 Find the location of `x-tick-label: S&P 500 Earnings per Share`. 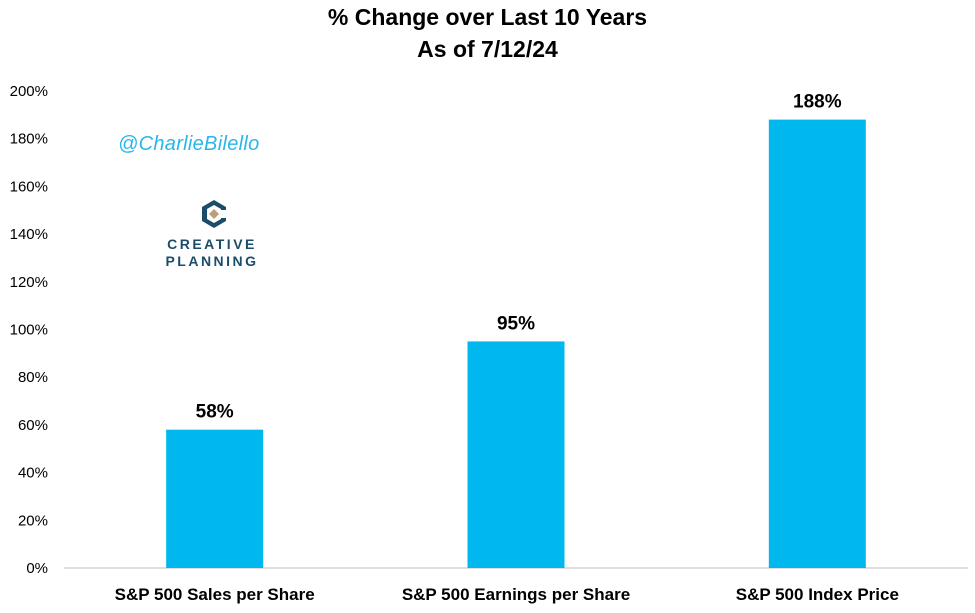

x-tick-label: S&P 500 Earnings per Share is located at coordinates (516, 594).